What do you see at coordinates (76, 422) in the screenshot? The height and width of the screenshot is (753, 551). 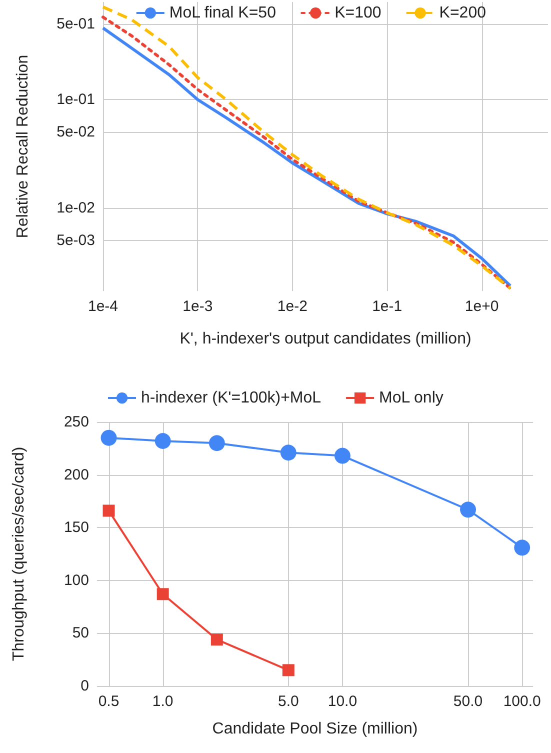 I see `y-tick-label: 250` at bounding box center [76, 422].